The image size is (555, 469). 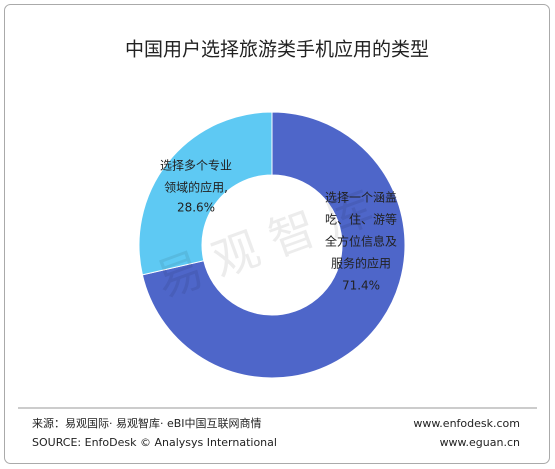 What do you see at coordinates (361, 286) in the screenshot?
I see `value-label: 71.4%` at bounding box center [361, 286].